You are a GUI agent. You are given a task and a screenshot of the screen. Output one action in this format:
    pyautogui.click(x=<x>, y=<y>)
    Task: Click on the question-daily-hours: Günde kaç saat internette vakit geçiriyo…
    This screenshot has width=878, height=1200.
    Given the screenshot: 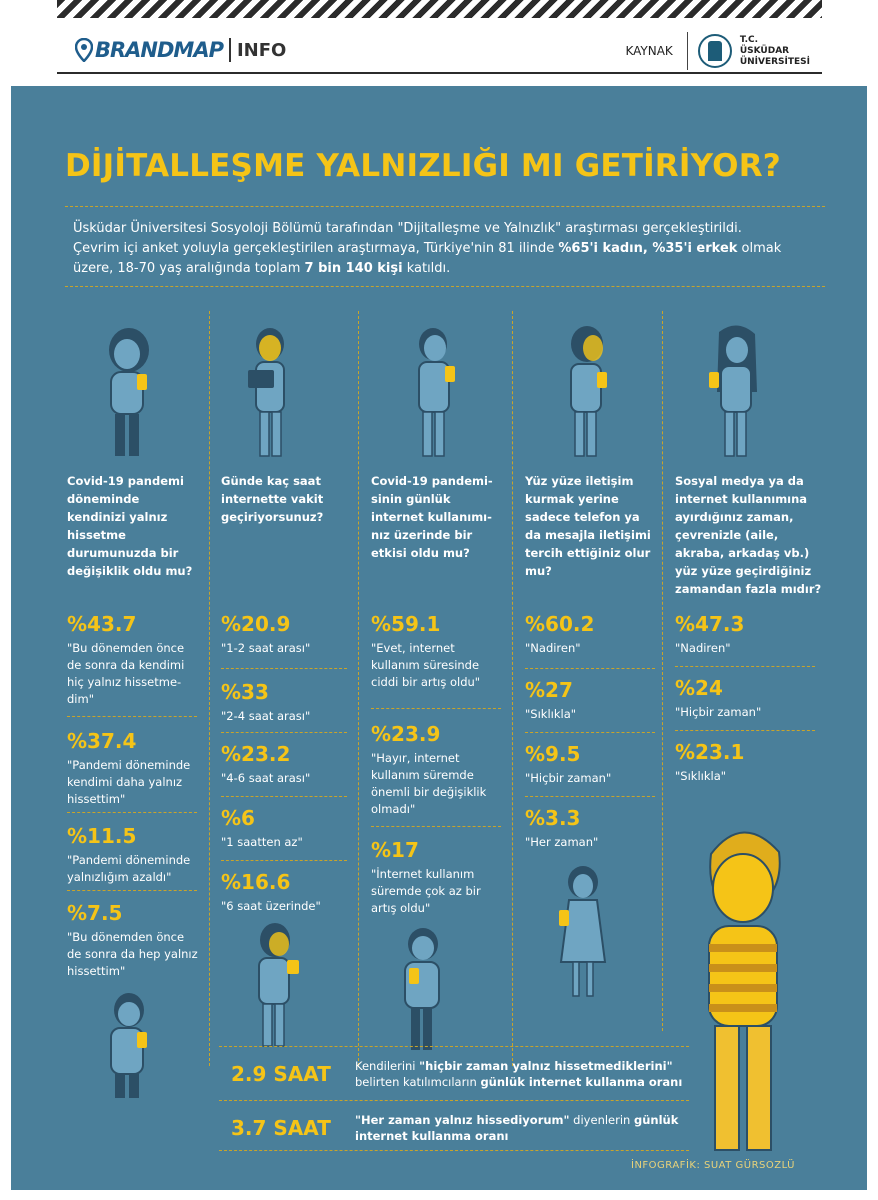 What is the action you would take?
    pyautogui.click(x=272, y=499)
    